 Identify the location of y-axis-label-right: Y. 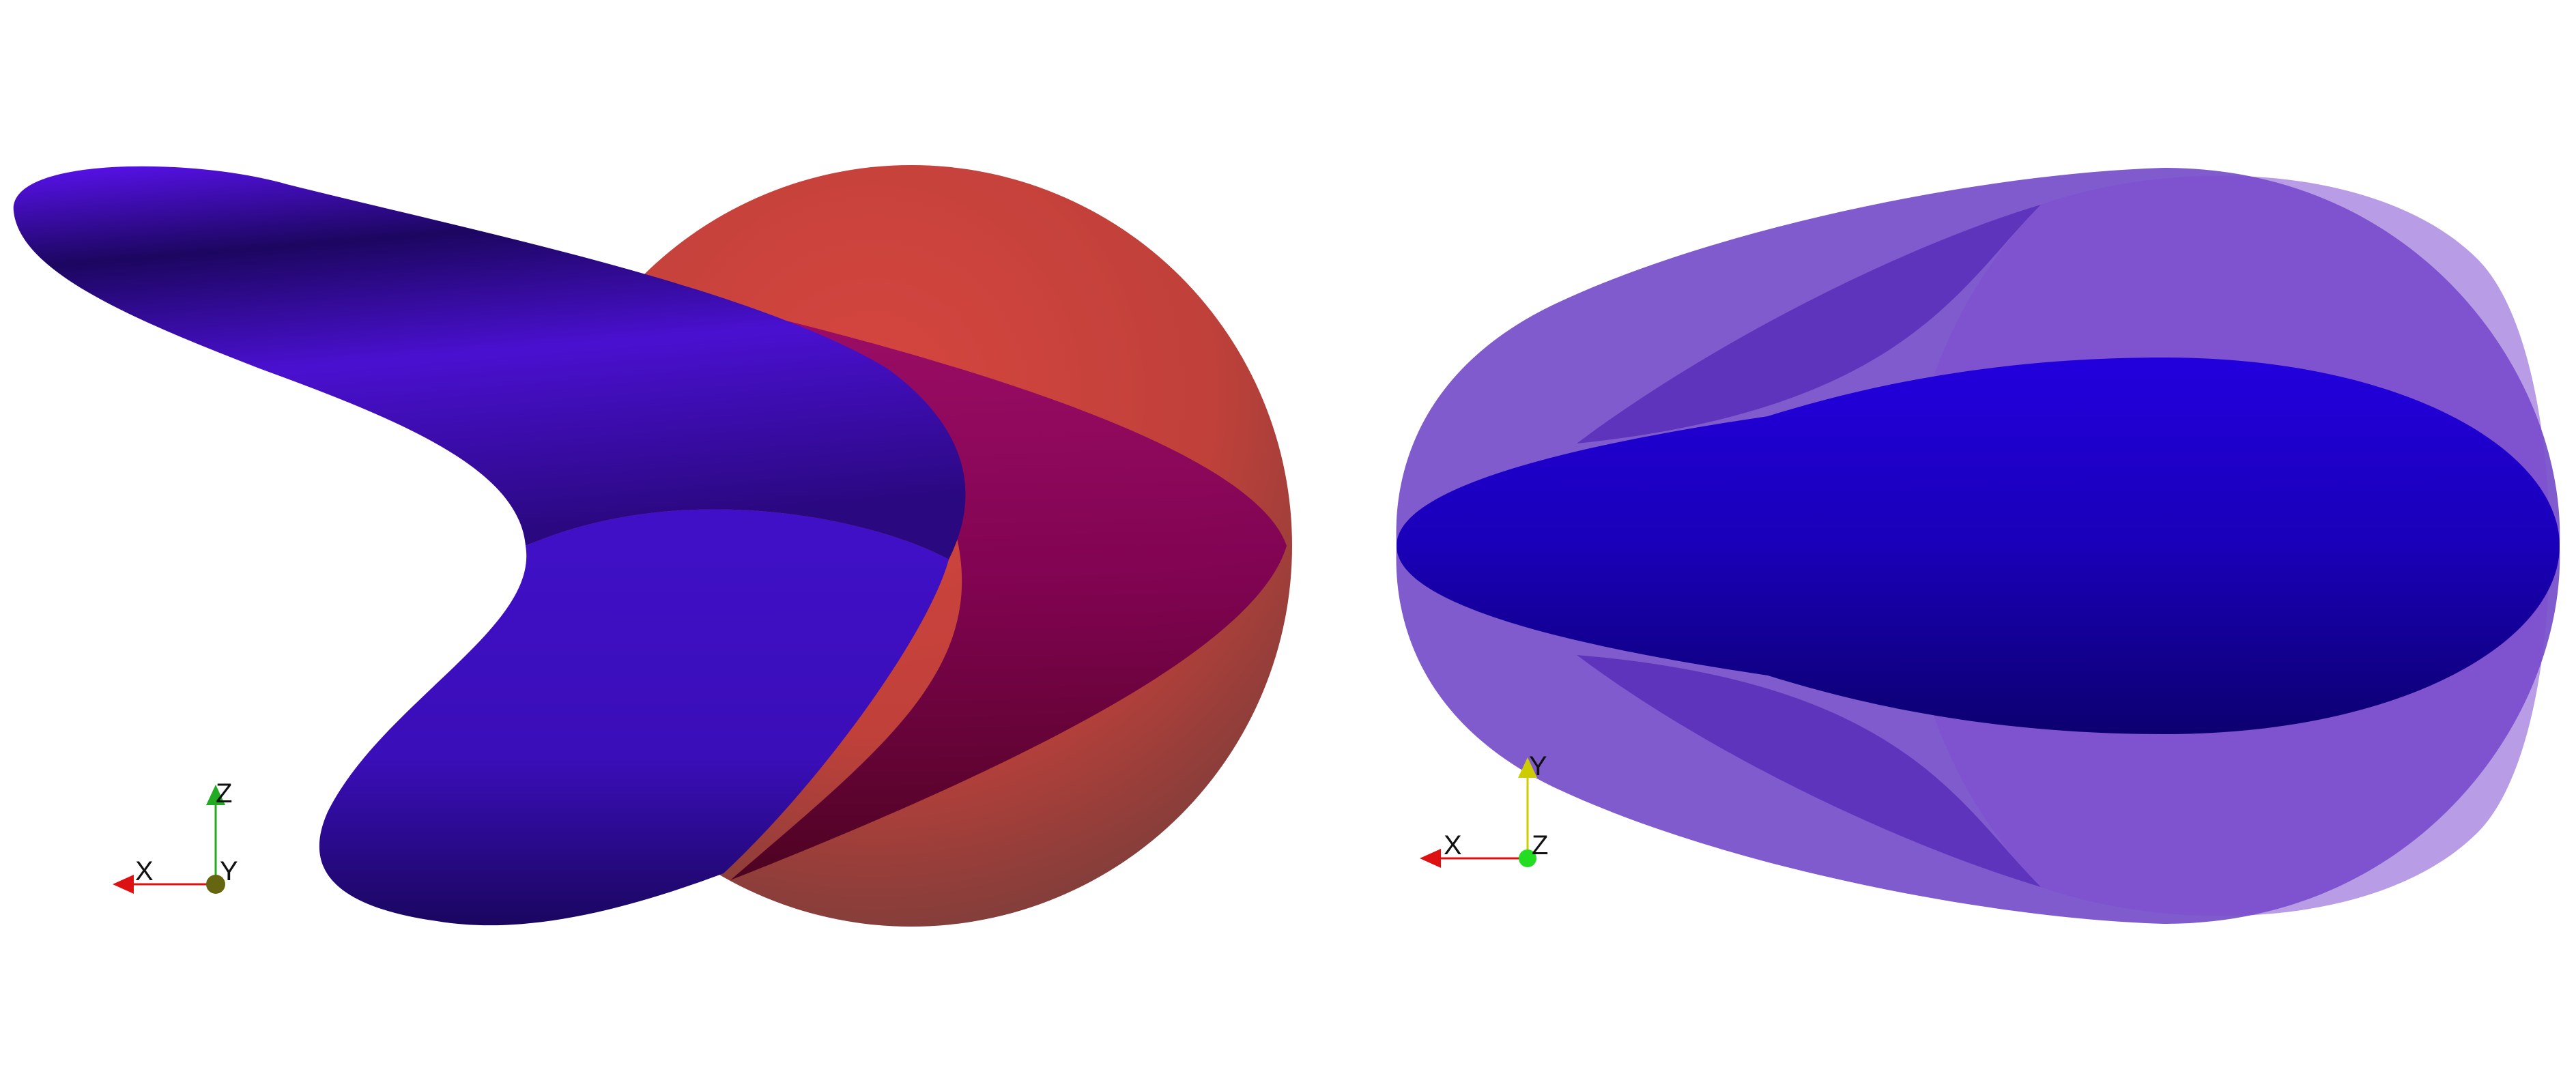
(1538, 766).